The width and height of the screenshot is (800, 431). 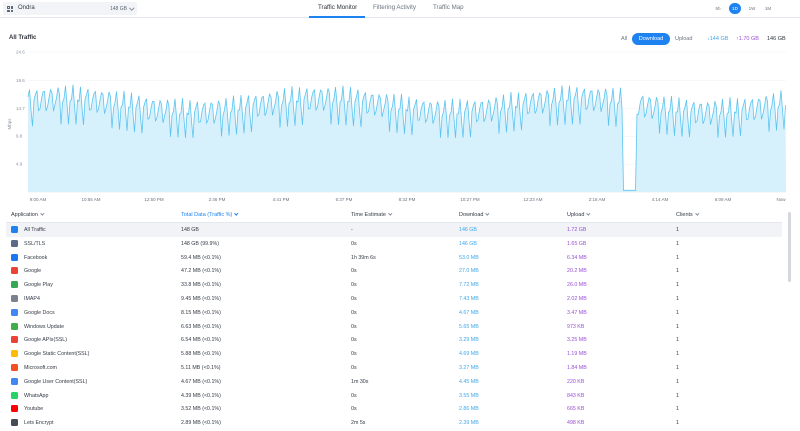 What do you see at coordinates (532, 199) in the screenshot?
I see `x-tick-label: 12:23 AM` at bounding box center [532, 199].